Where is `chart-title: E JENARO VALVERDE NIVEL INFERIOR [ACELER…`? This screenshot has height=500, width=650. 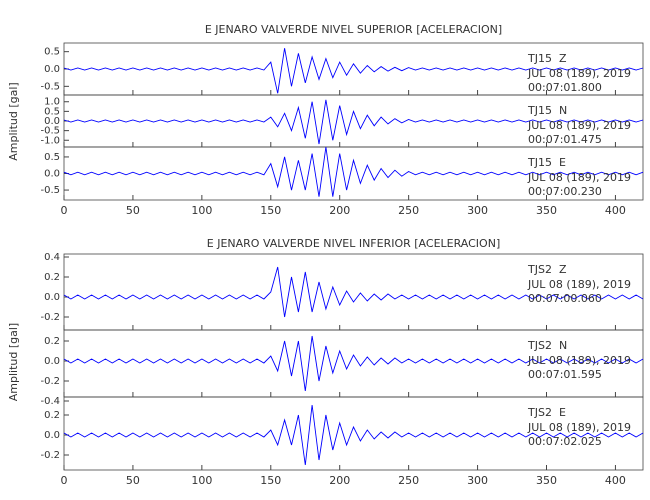 chart-title: E JENARO VALVERDE NIVEL INFERIOR [ACELER… is located at coordinates (353, 243).